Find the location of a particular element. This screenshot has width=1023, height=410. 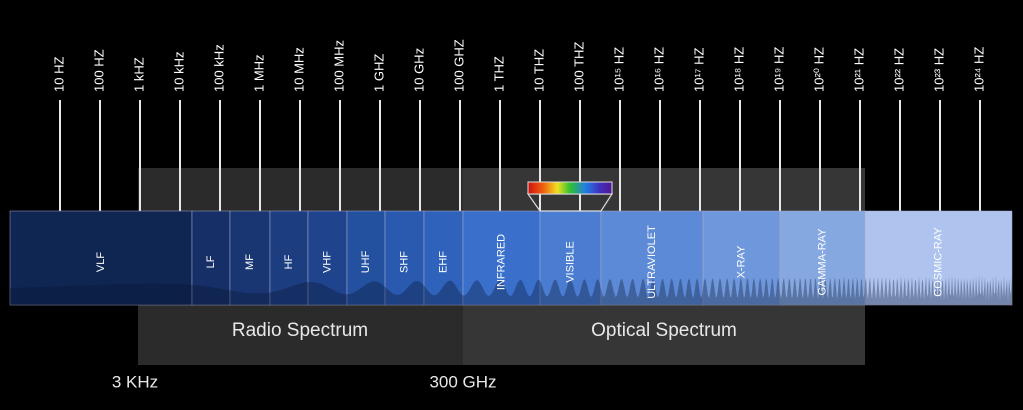

band-label: ULTRAVIOLET is located at coordinates (652, 262).